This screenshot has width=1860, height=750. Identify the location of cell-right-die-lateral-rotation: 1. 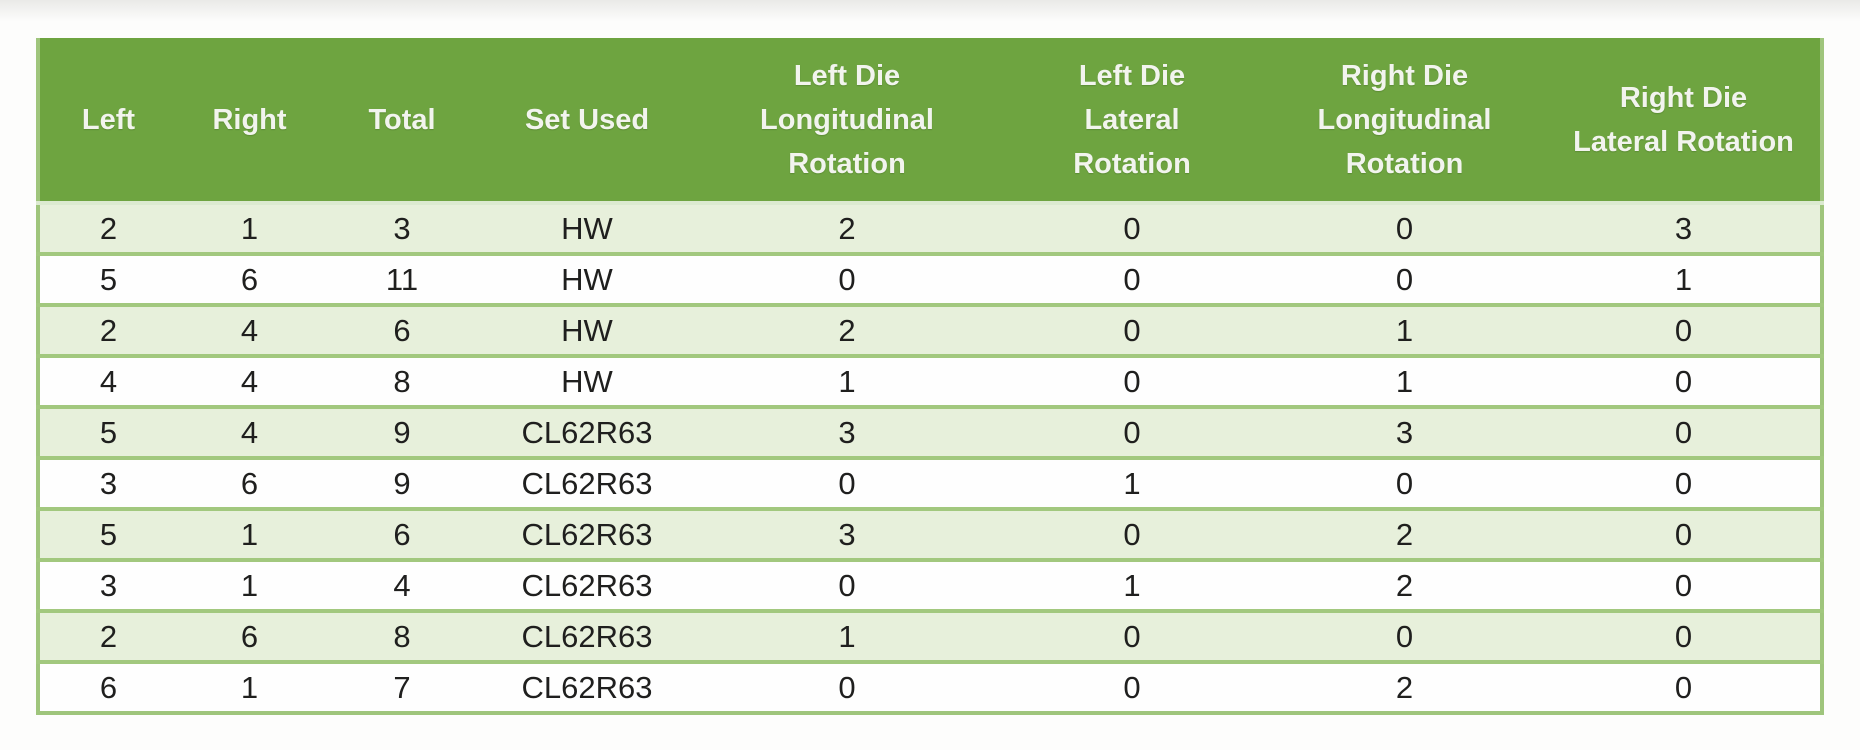
(1684, 278).